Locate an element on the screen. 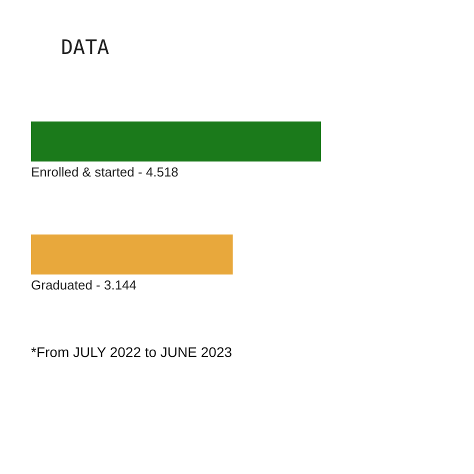 The image size is (474, 474). y-tick-label: Enrolled & started - is located at coordinates (86, 172).